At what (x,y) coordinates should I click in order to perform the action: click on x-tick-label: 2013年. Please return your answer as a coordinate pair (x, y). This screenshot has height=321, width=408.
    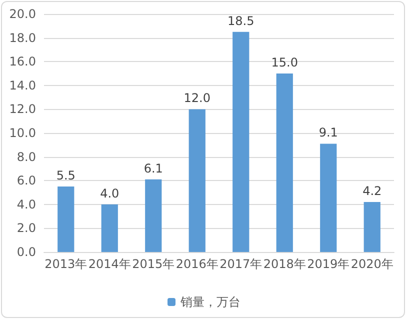
    Looking at the image, I should click on (66, 264).